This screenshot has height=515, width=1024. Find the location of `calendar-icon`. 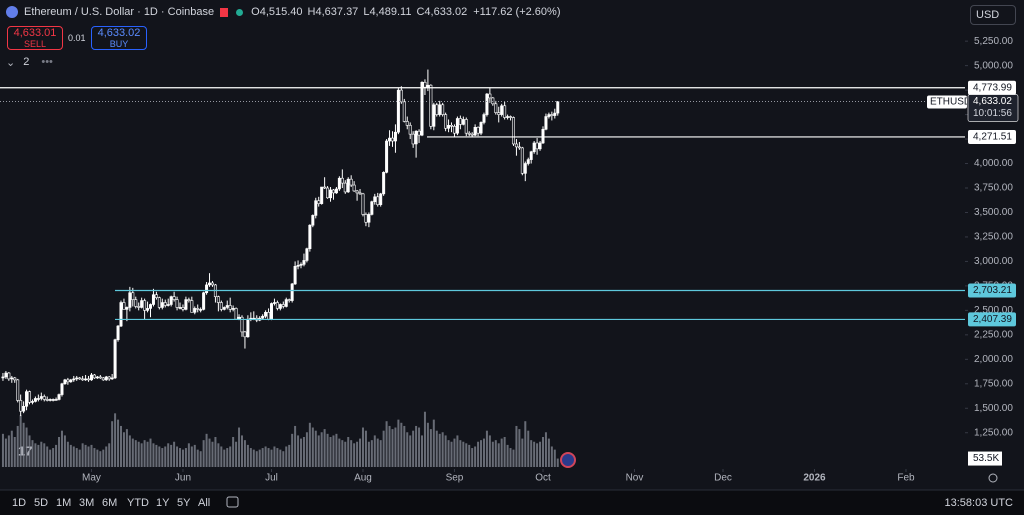

calendar-icon is located at coordinates (232, 502).